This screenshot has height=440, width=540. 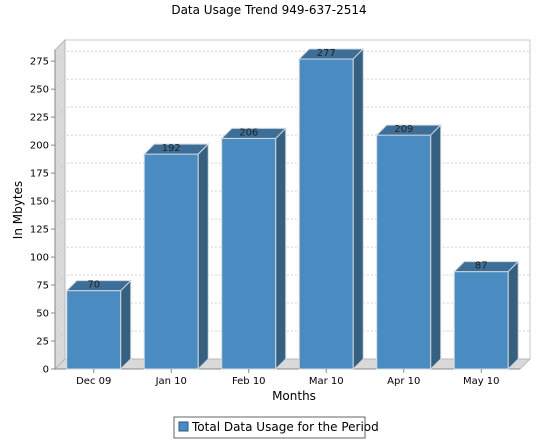 I want to click on data-label: 209, so click(x=403, y=129).